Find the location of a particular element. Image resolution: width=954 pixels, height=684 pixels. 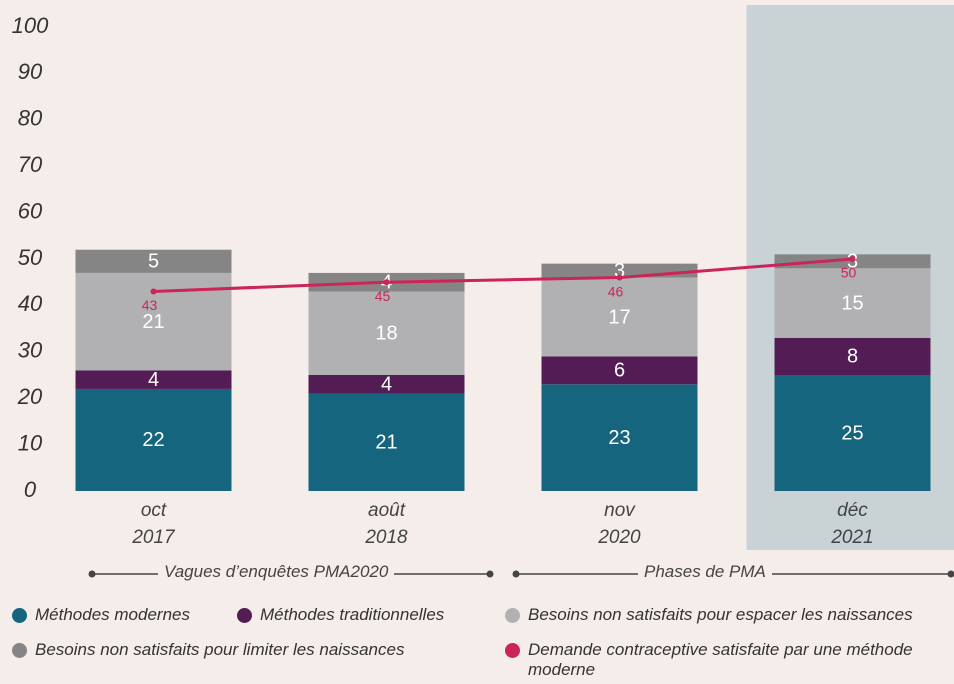

annotation: Phases de PMA is located at coordinates (705, 572).